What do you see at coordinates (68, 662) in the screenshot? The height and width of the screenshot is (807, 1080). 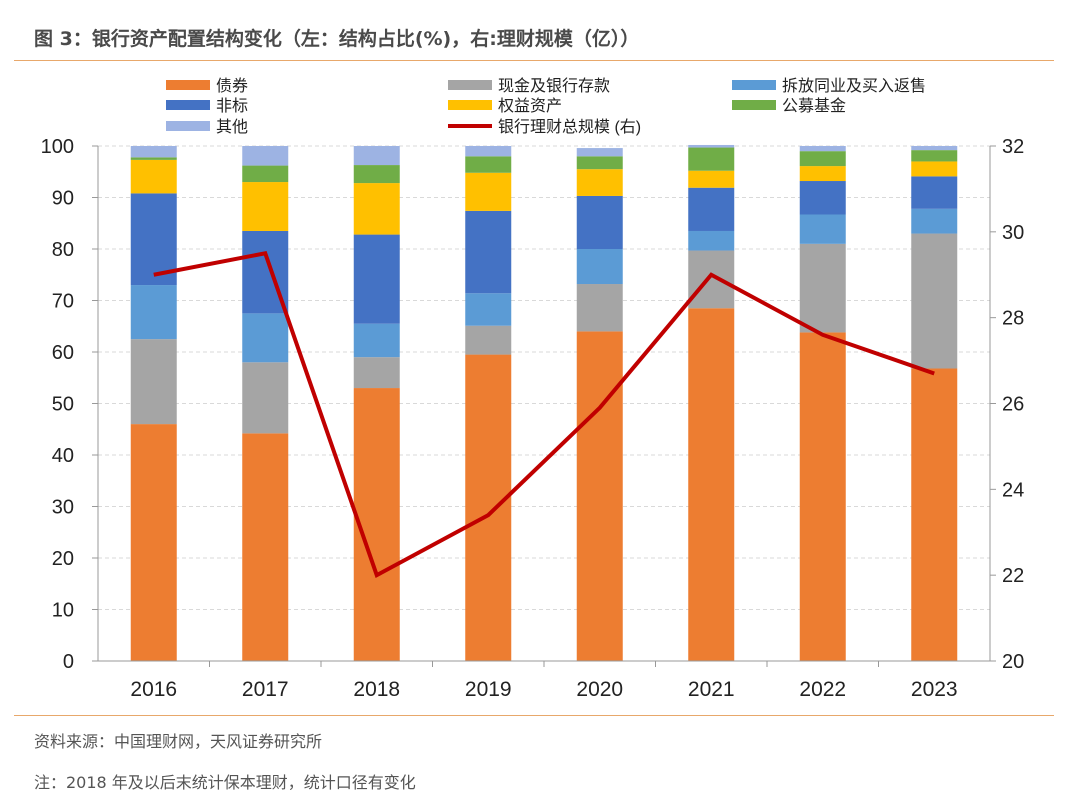 I see `left-axis-tick-label: 0` at bounding box center [68, 662].